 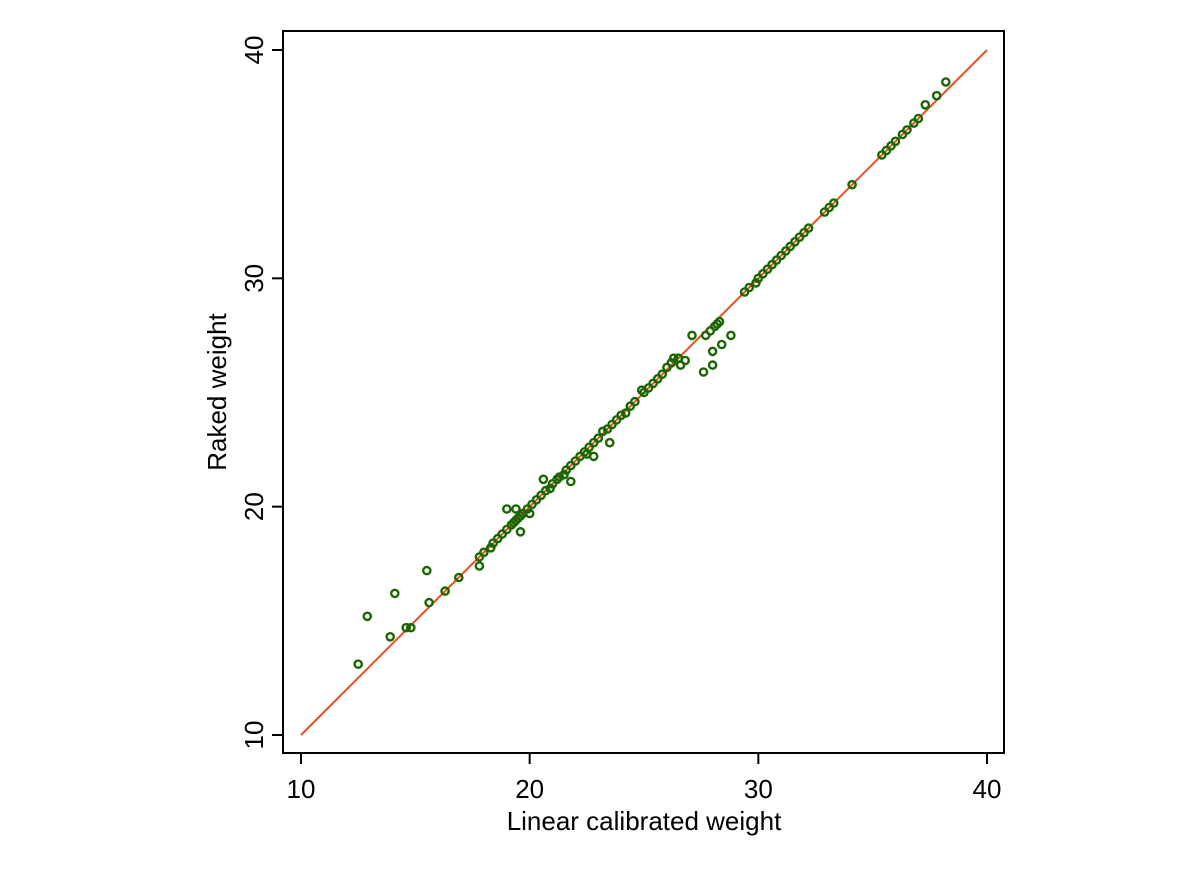 I want to click on y-tick-label: 30, so click(x=254, y=278).